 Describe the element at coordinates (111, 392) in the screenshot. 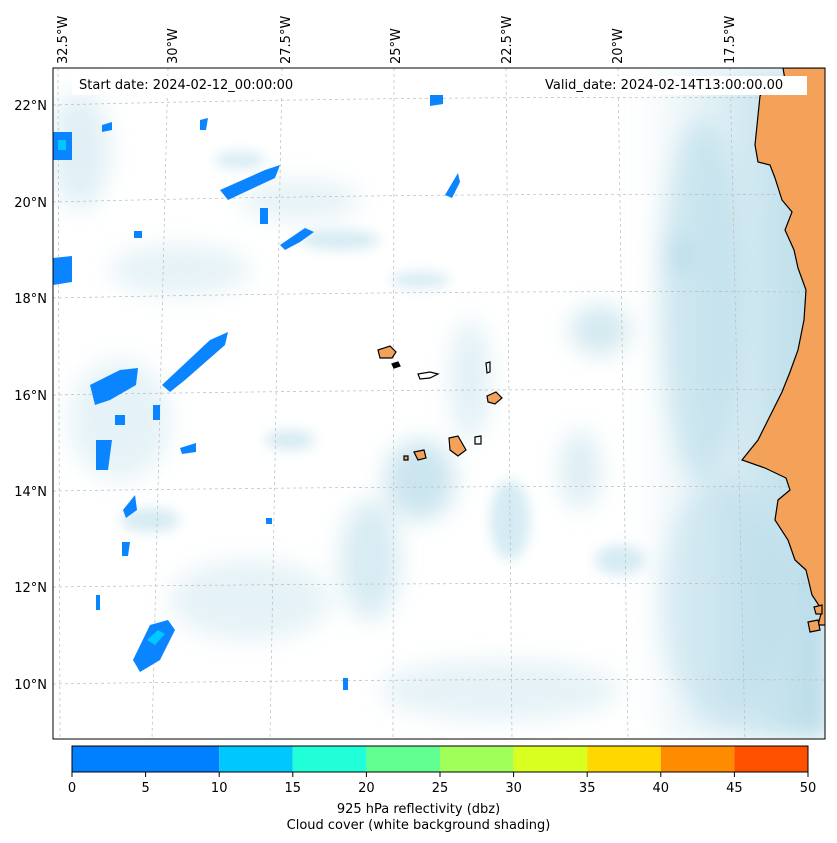

I see `reflectivity-echoes-core` at that location.